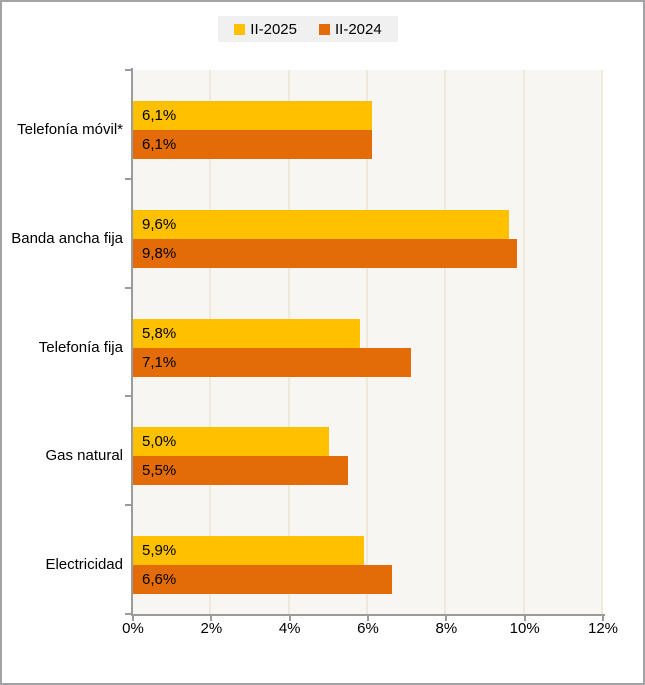  Describe the element at coordinates (368, 628) in the screenshot. I see `x-tick-label: 6%` at that location.